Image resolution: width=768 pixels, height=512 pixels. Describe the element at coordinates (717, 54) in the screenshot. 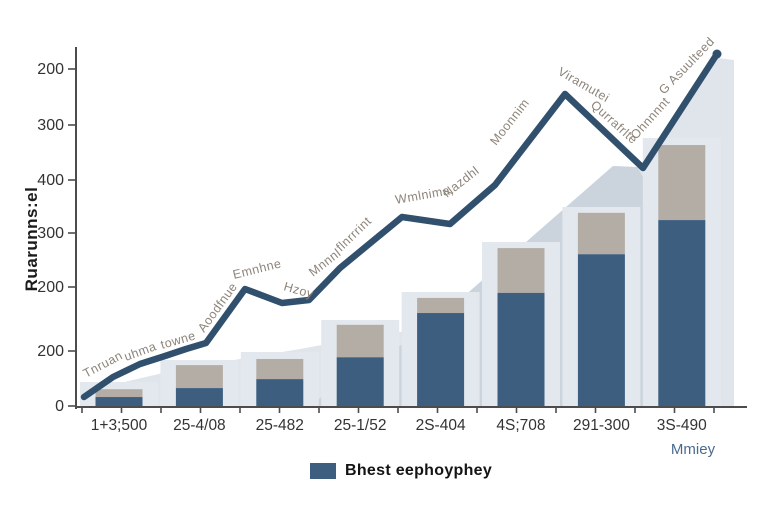

I see `trend-line-endpoint` at that location.